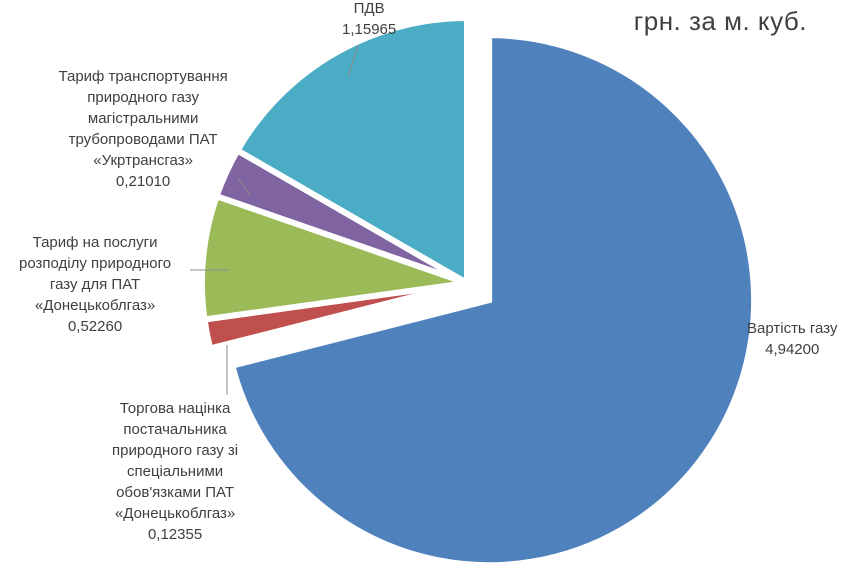 The height and width of the screenshot is (563, 857). What do you see at coordinates (95, 263) in the screenshot?
I see `slice-label-name: розподілу природного` at bounding box center [95, 263].